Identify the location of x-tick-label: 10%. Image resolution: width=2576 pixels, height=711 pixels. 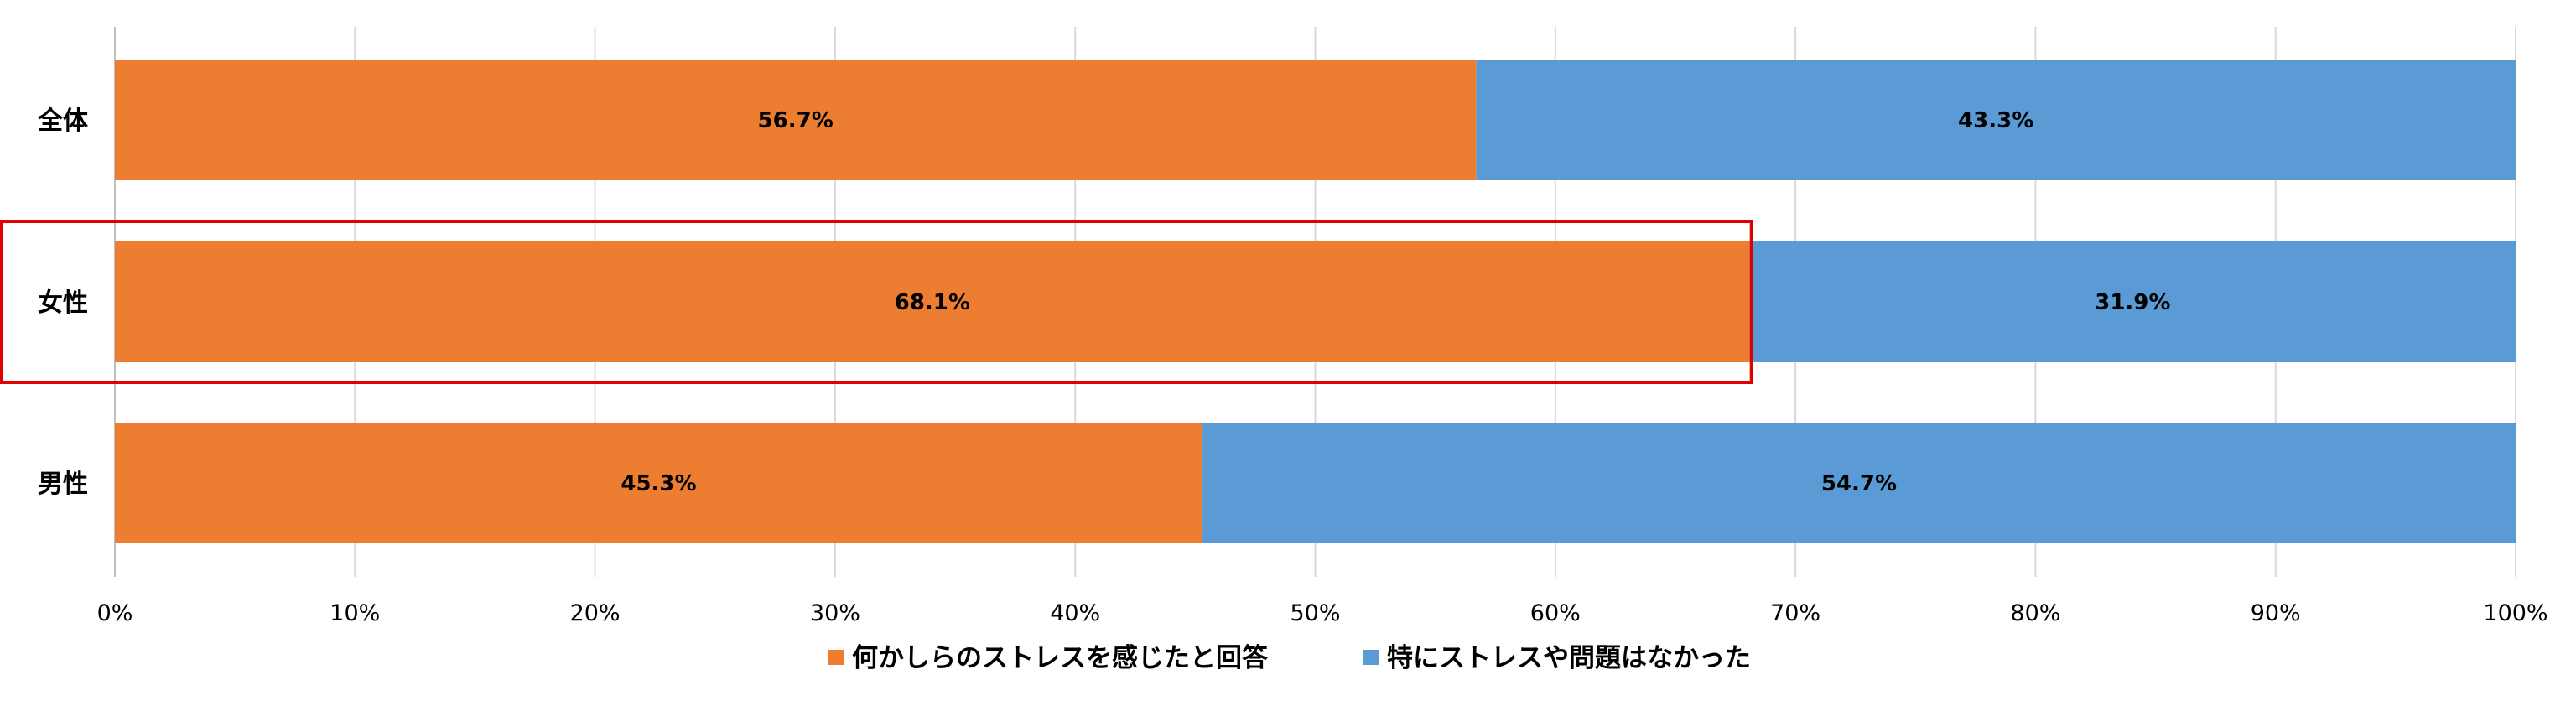
(355, 613).